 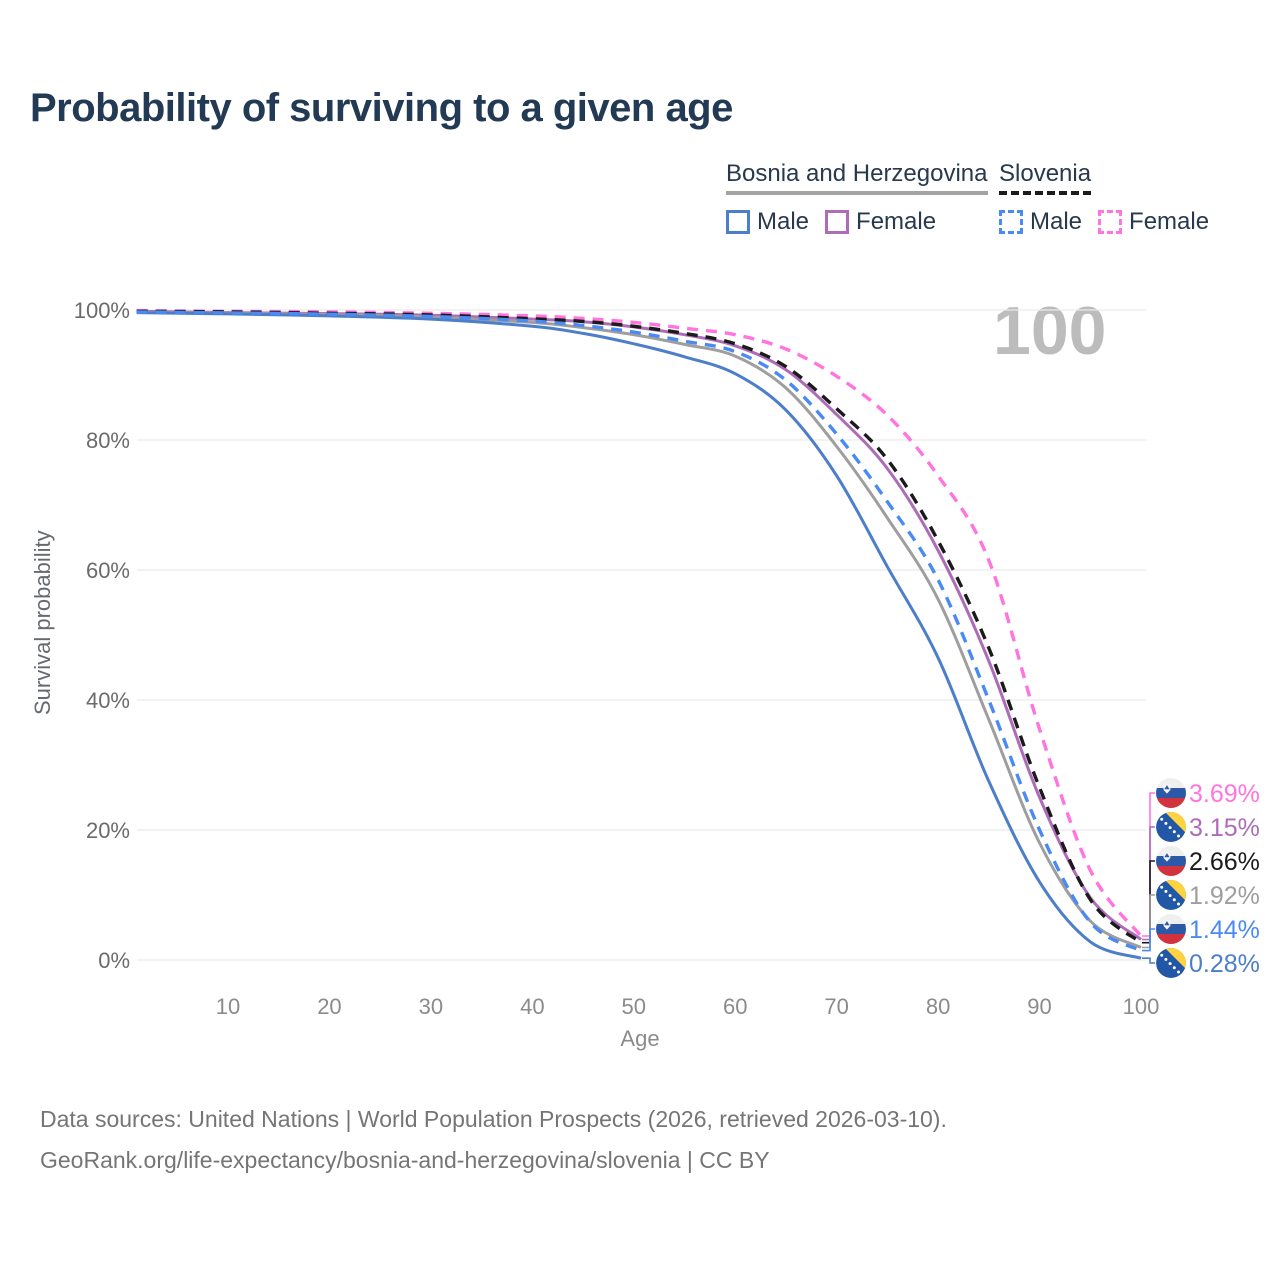 I want to click on x-tick-label: 50, so click(x=634, y=1006).